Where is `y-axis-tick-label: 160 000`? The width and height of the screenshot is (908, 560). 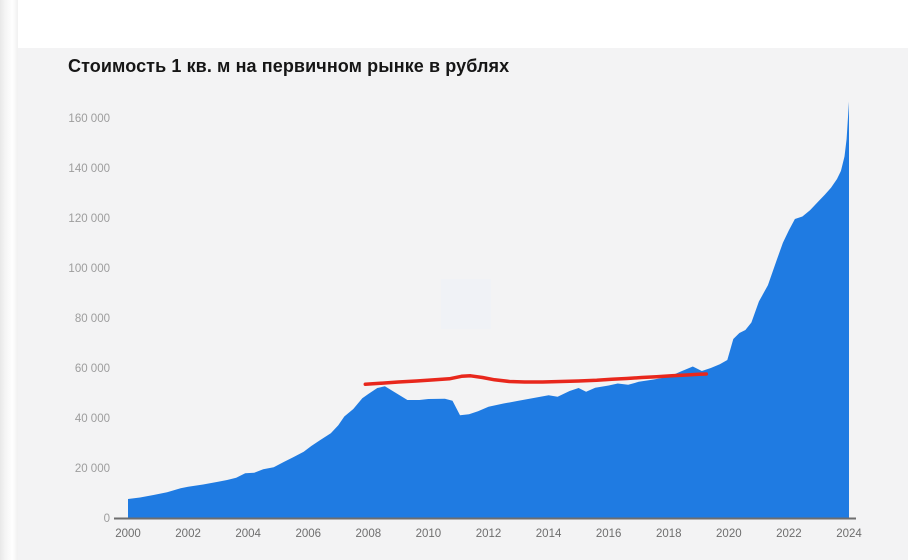 y-axis-tick-label: 160 000 is located at coordinates (89, 119).